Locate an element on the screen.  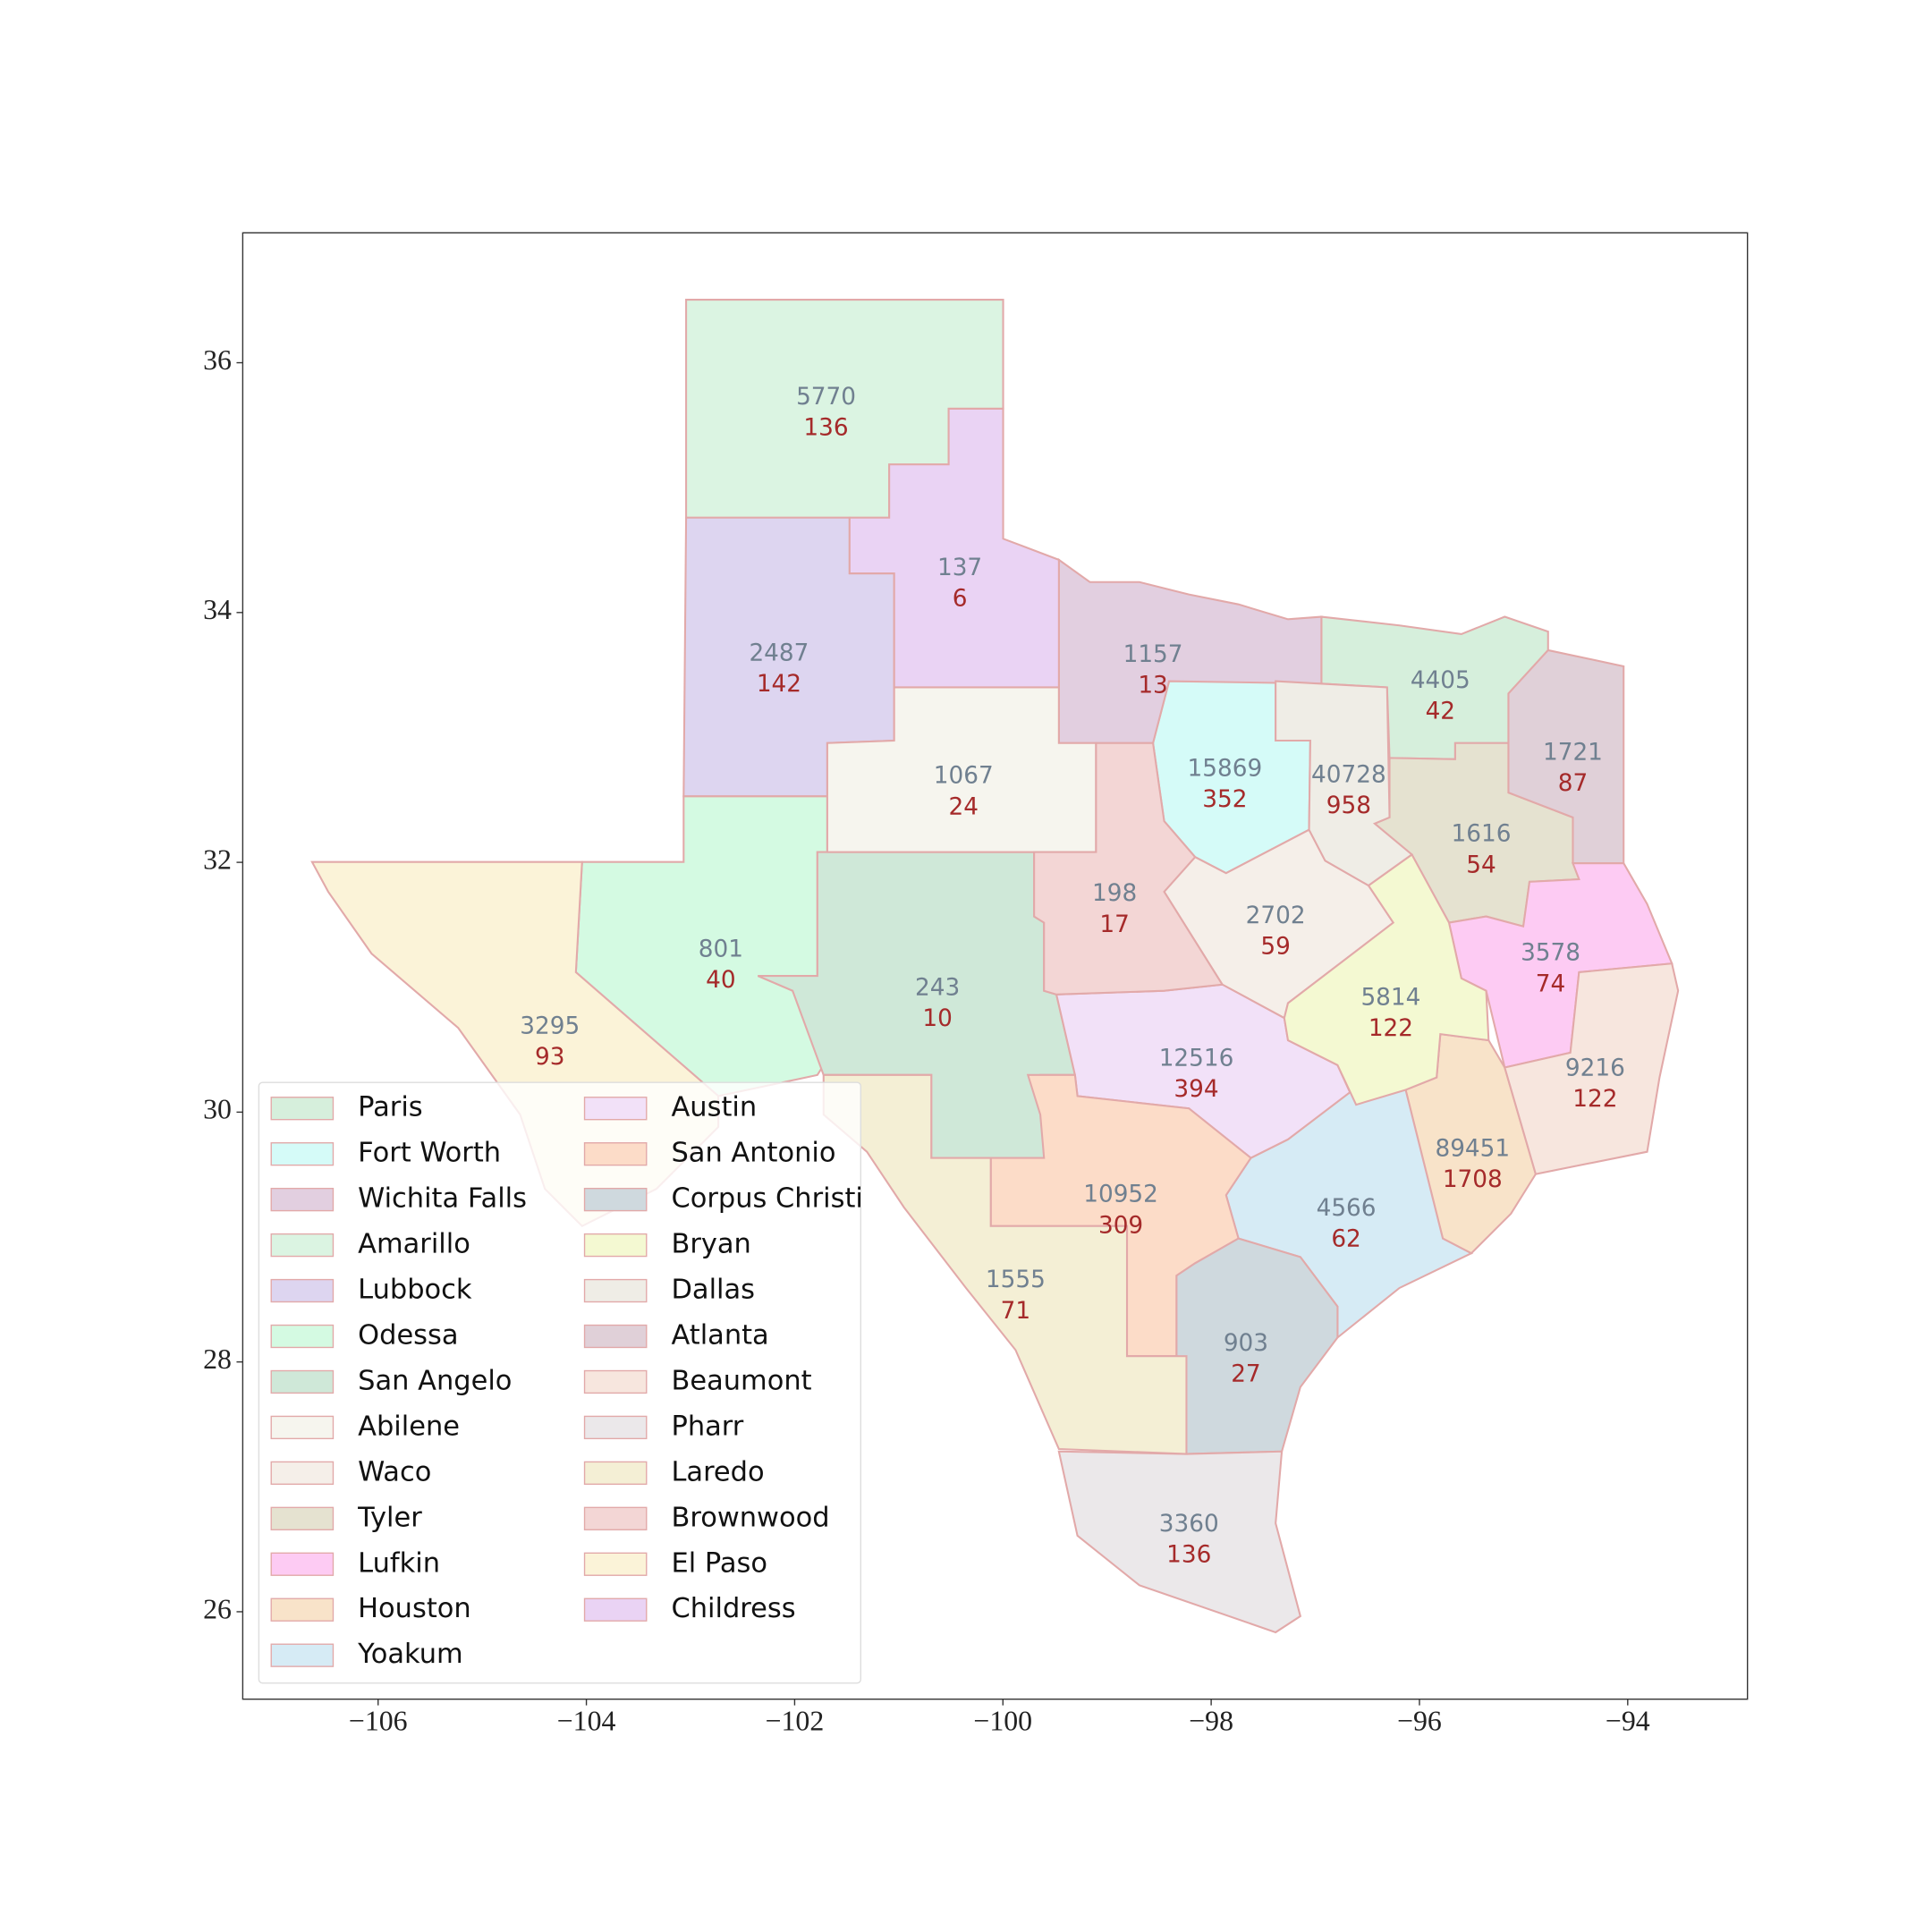
region-subcount: 17 is located at coordinates (1114, 924).